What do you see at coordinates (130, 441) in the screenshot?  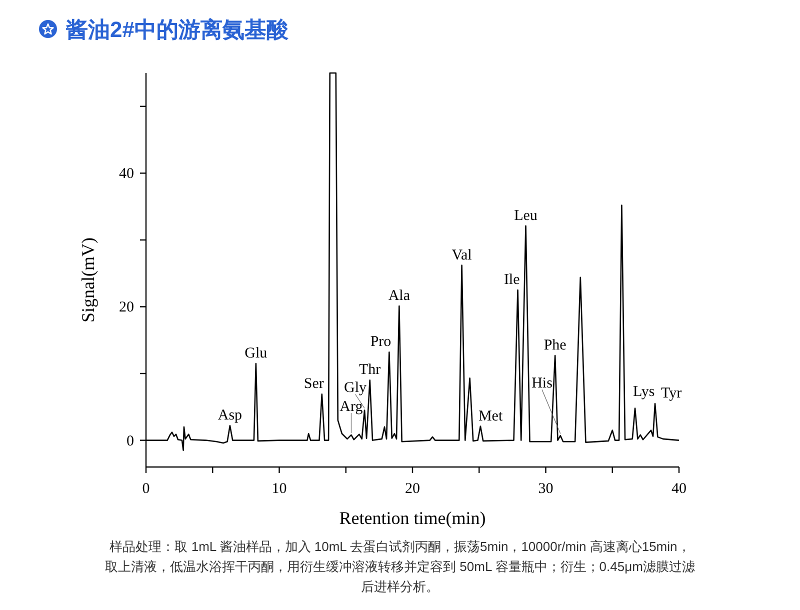 I see `y-tick-label: 0` at bounding box center [130, 441].